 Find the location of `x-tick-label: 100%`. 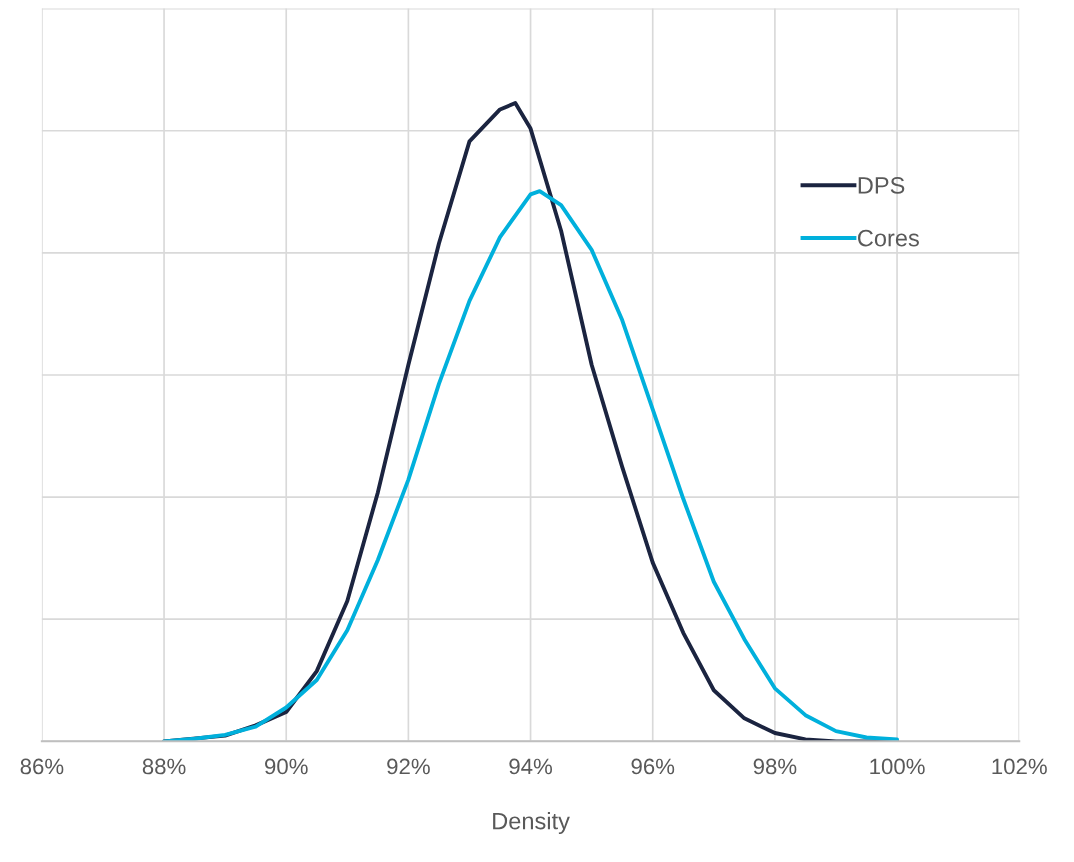

x-tick-label: 100% is located at coordinates (897, 766).